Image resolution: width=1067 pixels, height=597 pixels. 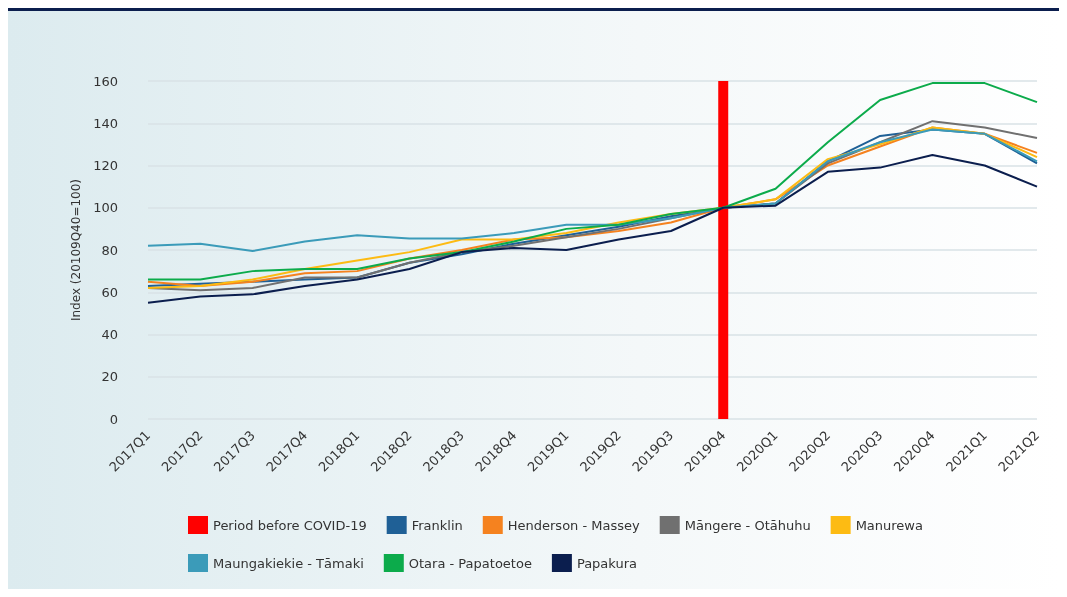 I want to click on y-tick-label: 20, so click(x=109, y=377).